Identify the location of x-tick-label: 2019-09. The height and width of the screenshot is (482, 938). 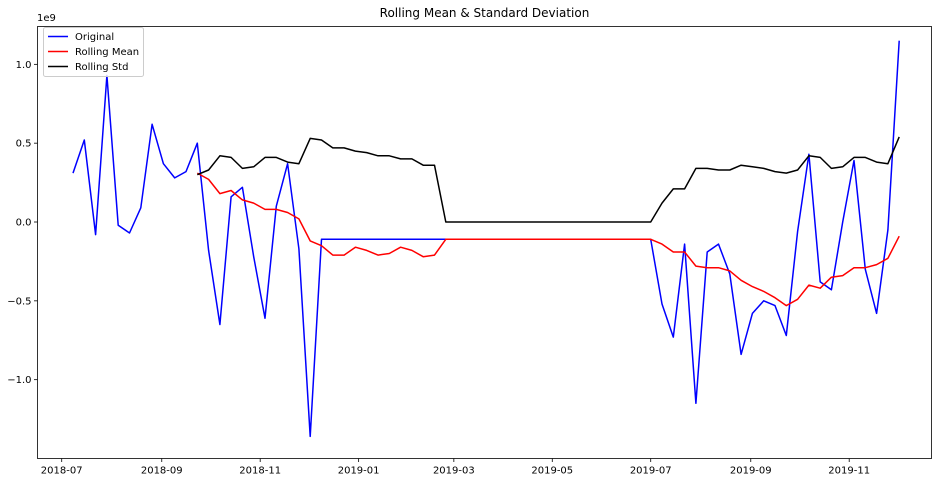
(751, 471).